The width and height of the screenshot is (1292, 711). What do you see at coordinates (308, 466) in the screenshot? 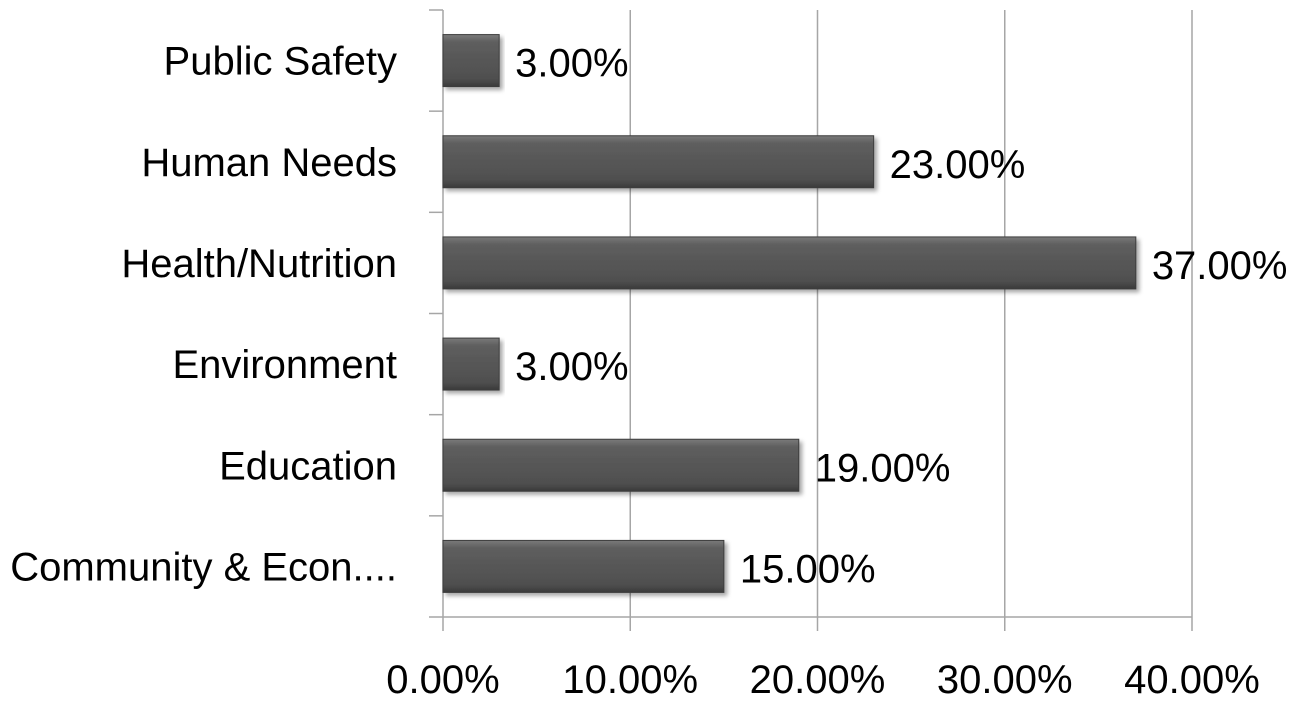
I see `category-label: Education` at bounding box center [308, 466].